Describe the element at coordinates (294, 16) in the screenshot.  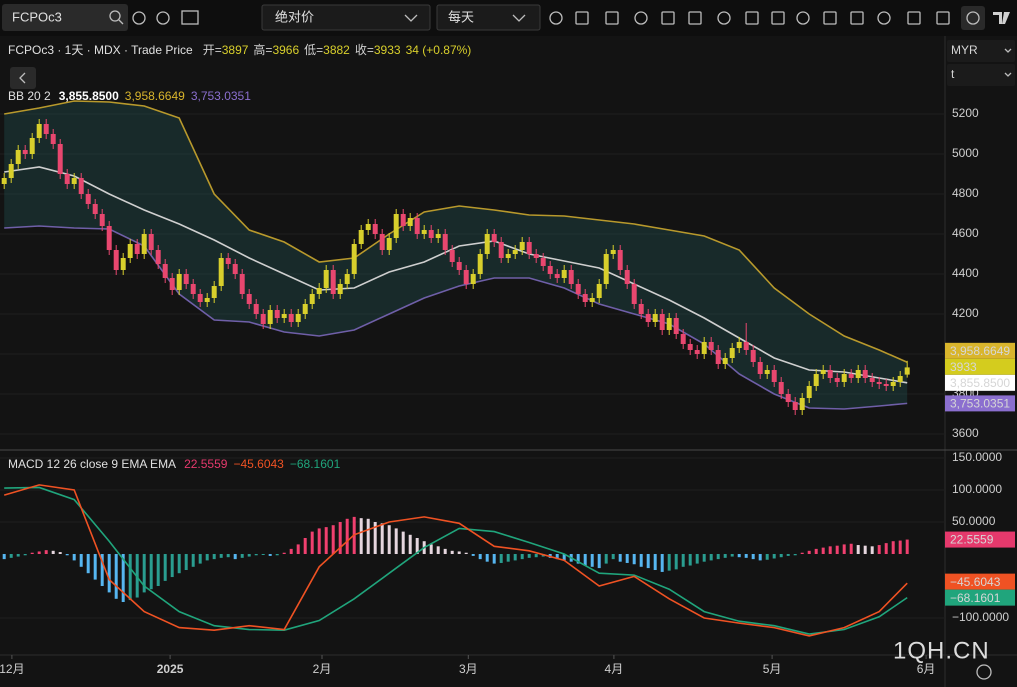
I see `price-type-text: 绝对价` at that location.